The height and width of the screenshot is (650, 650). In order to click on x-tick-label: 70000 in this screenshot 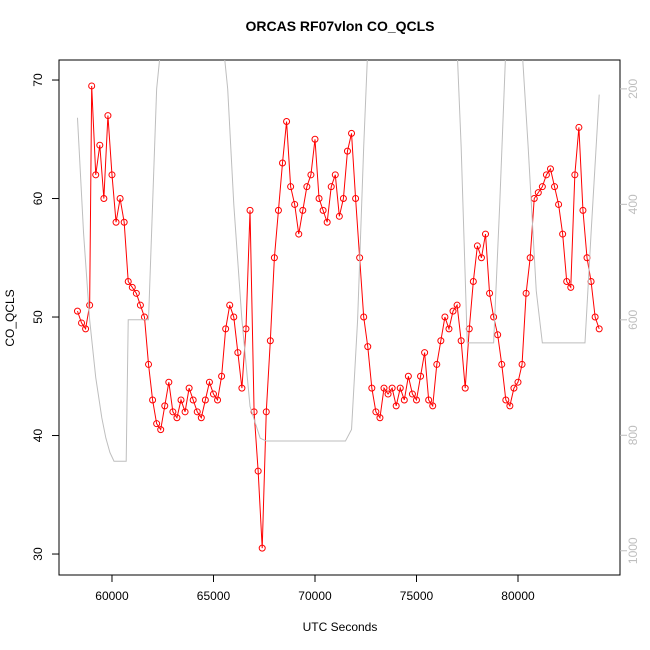, I will do `click(315, 596)`.